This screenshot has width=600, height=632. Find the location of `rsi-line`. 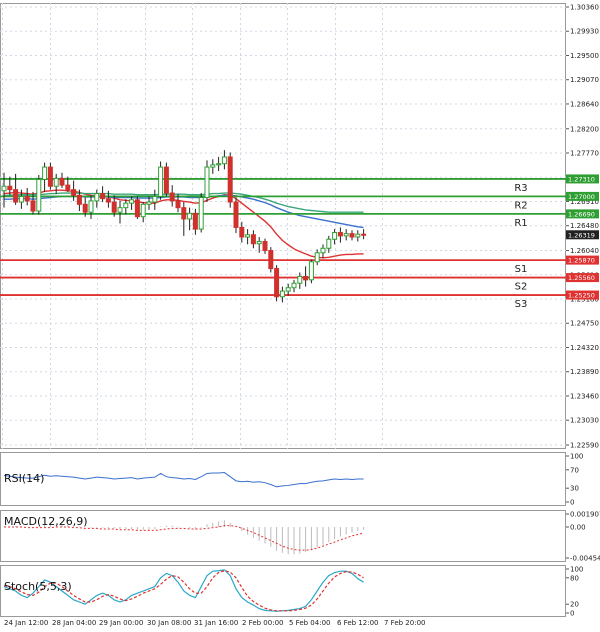

rsi-line is located at coordinates (183, 480).